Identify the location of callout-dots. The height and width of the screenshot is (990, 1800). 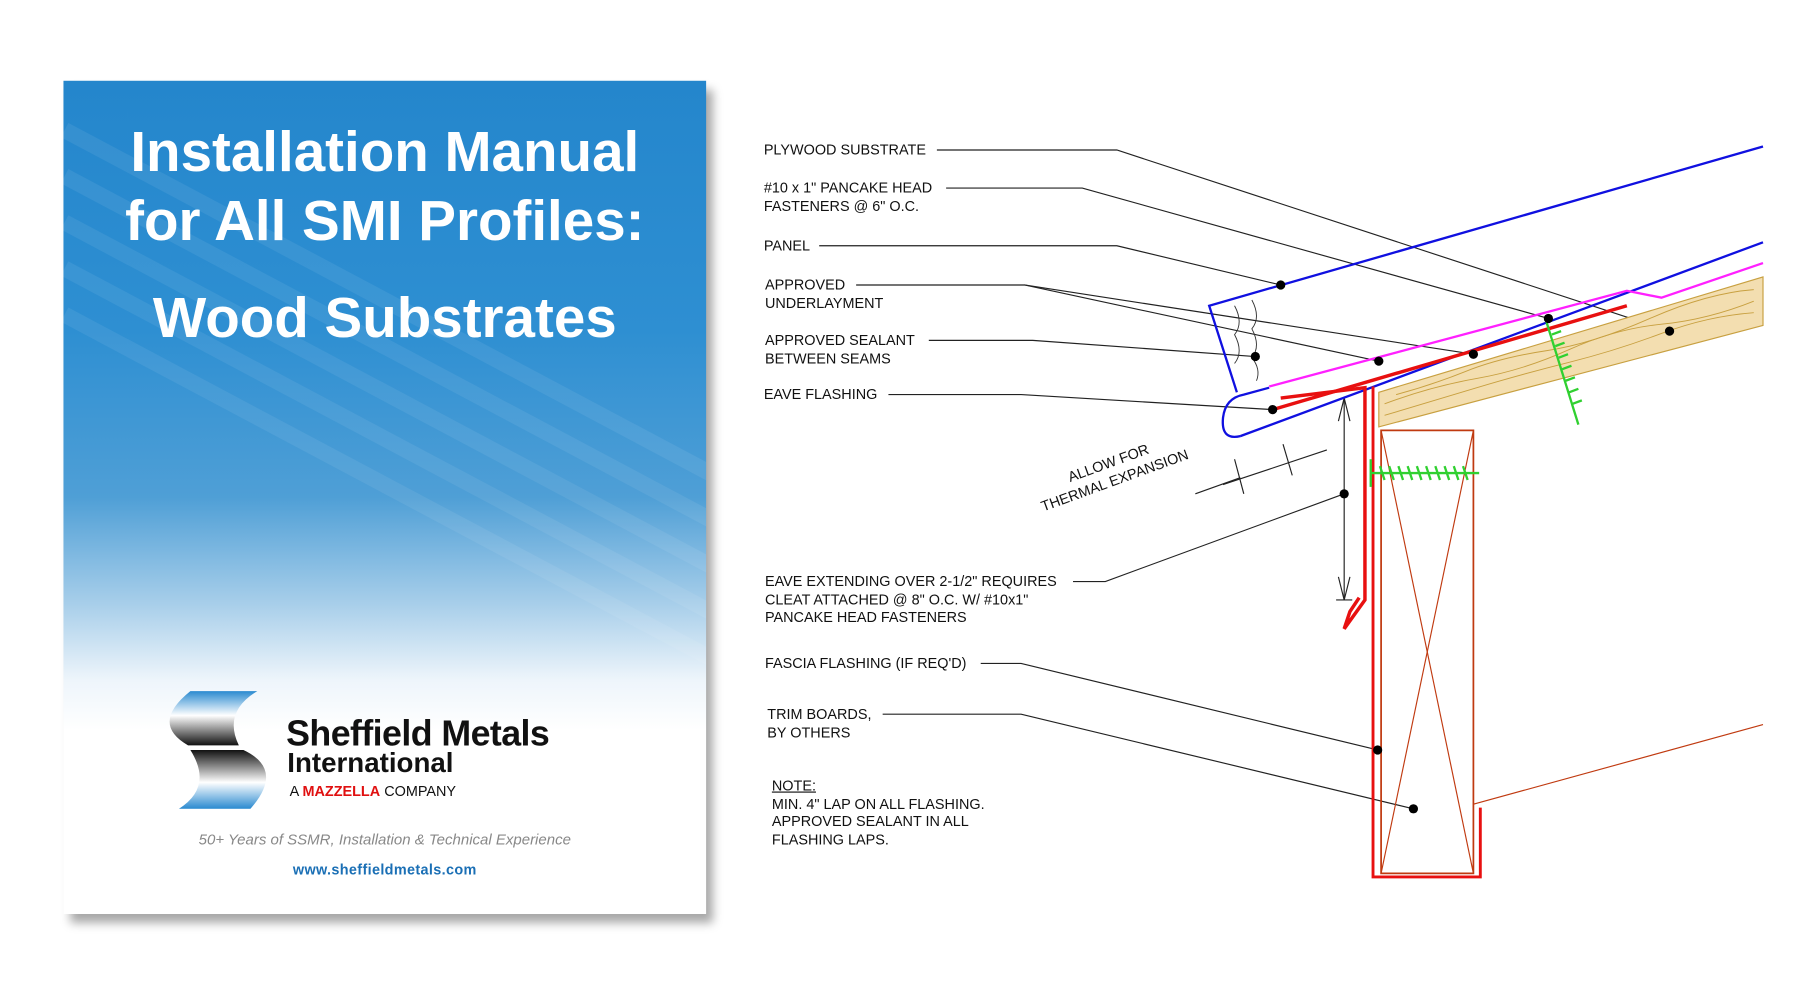
(1462, 547).